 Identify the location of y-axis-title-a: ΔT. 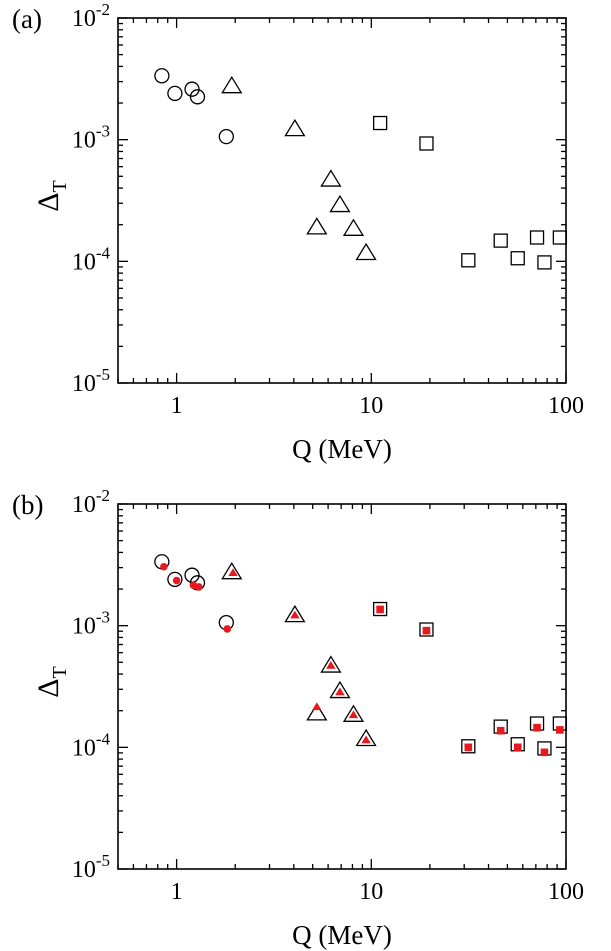
(51, 196).